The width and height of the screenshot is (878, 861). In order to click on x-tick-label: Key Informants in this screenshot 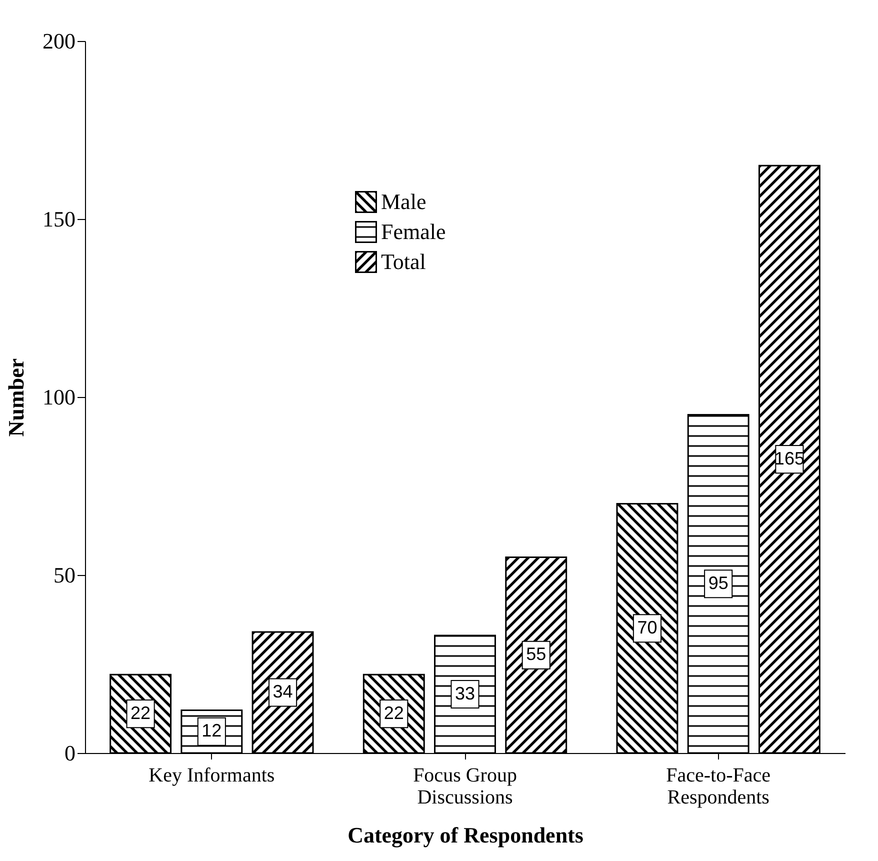, I will do `click(211, 775)`.